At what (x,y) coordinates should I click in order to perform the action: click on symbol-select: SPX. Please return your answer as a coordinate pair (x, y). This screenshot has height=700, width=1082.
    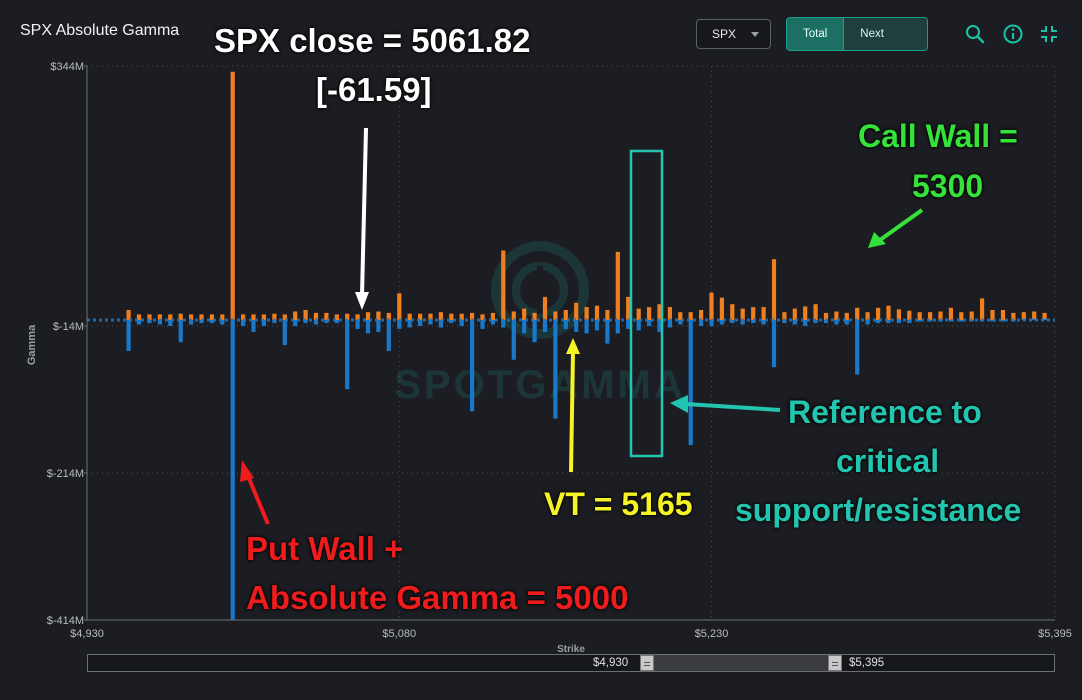
    Looking at the image, I should click on (733, 34).